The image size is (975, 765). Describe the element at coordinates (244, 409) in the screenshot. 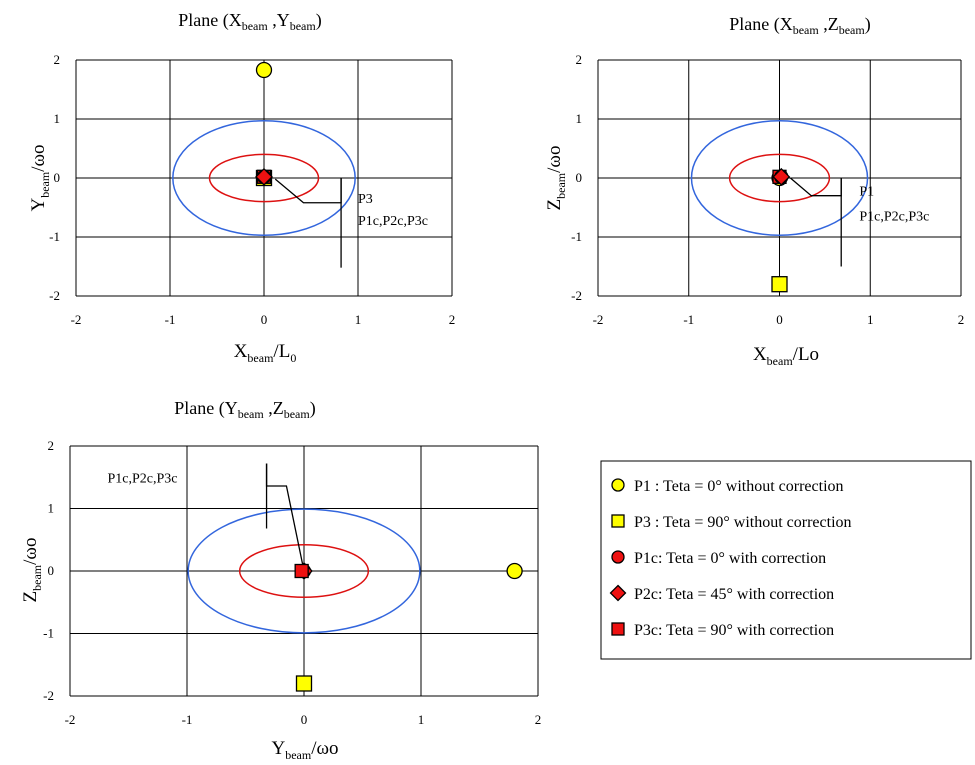

I see `chart-title: Plane (Ybeam ,Zbeam)` at that location.